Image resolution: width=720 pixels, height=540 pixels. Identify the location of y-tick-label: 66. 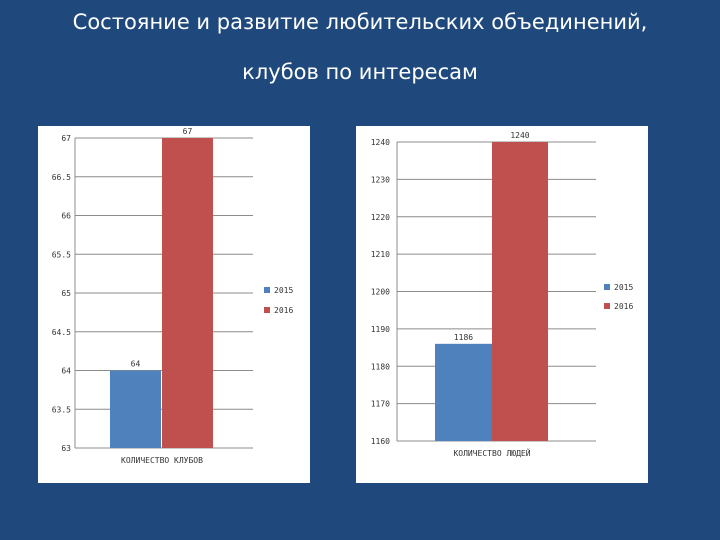
(66, 216).